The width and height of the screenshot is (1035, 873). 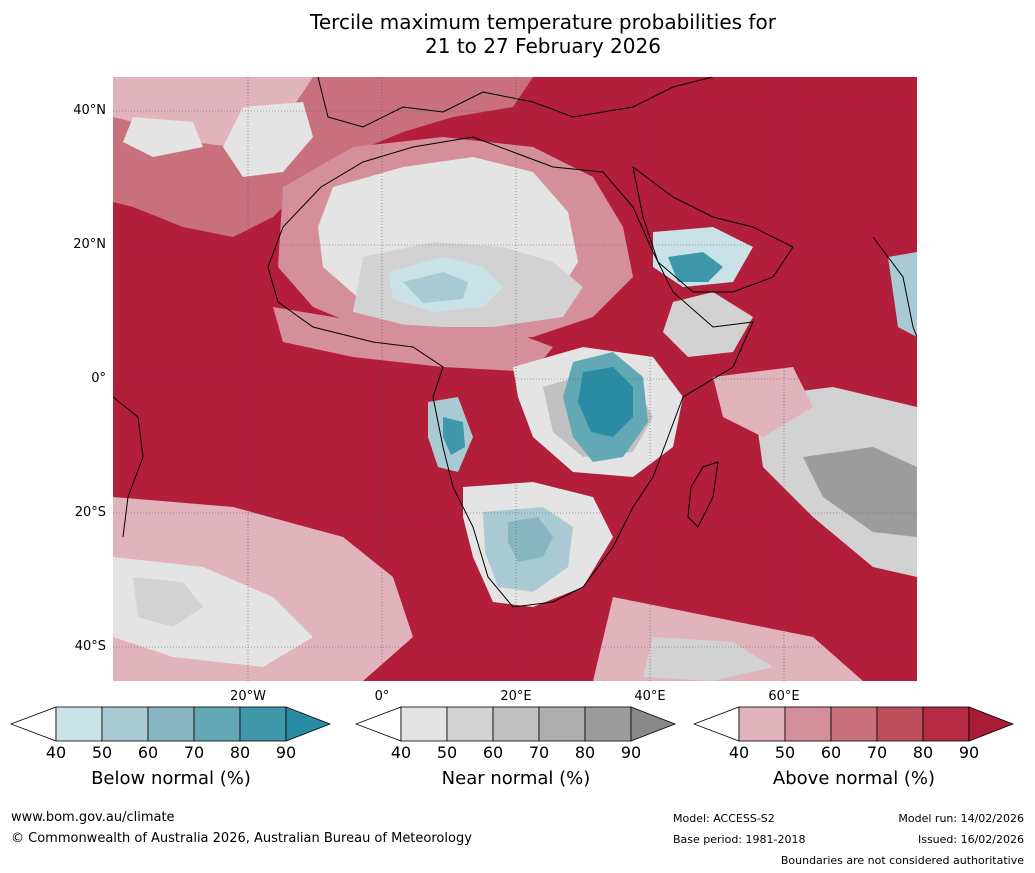 What do you see at coordinates (605, 402) in the screenshot?
I see `great-lakes-below-dark` at bounding box center [605, 402].